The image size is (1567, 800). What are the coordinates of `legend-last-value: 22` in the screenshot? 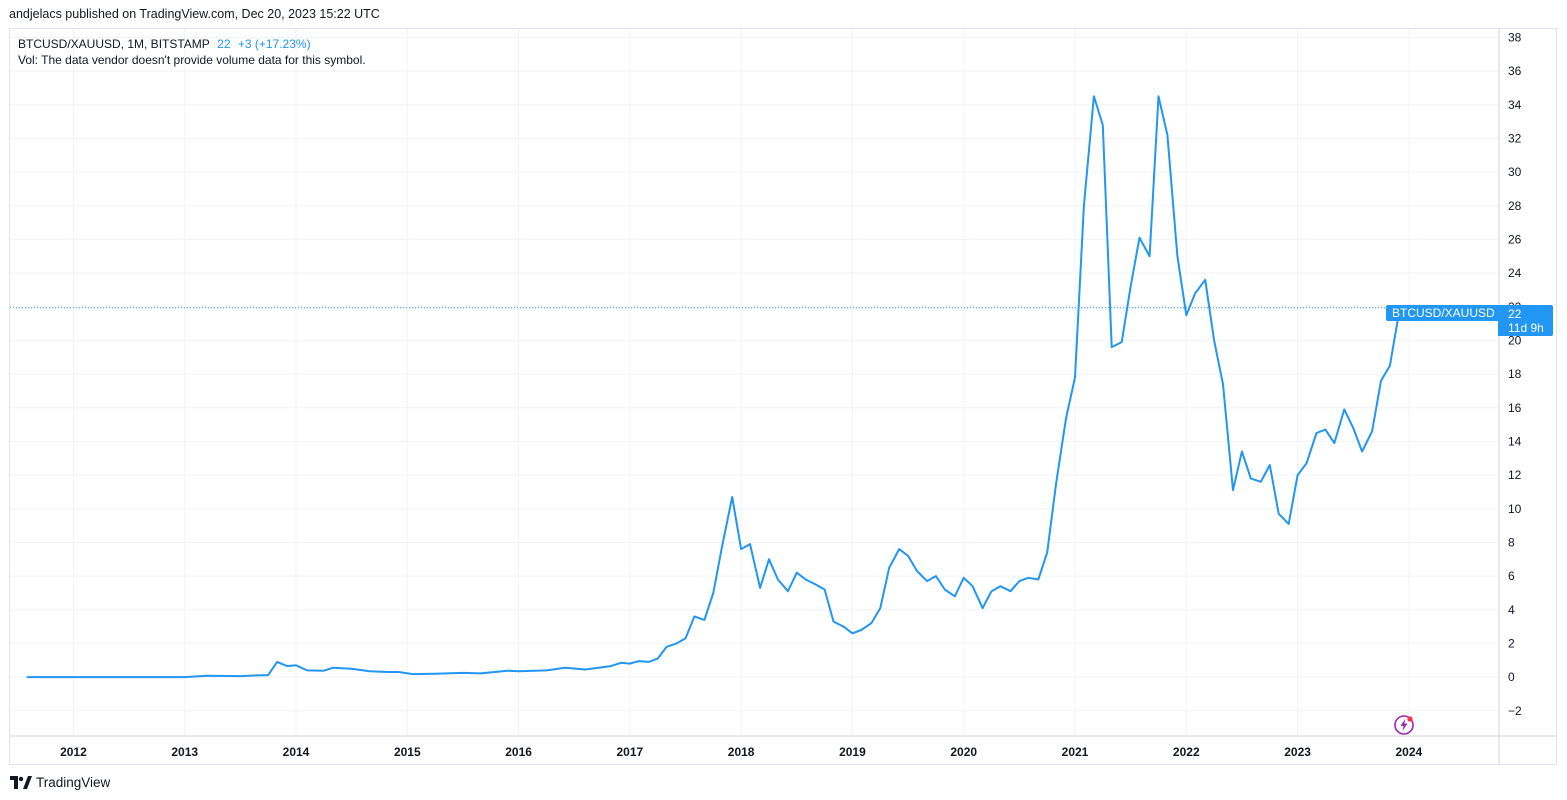 It's located at (224, 44).